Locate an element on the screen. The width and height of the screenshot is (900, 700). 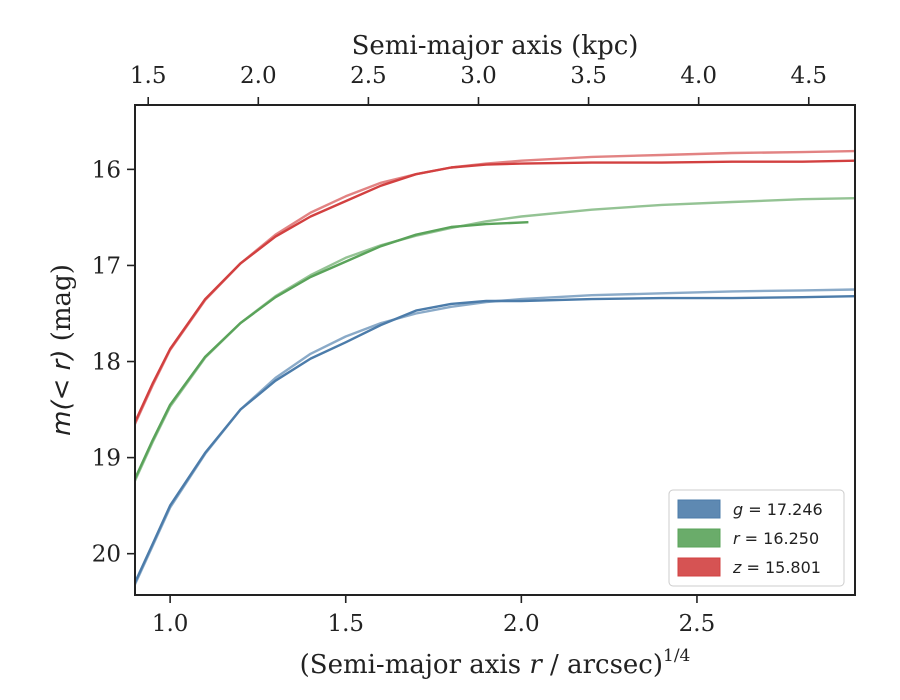
y-tick-label: 18 is located at coordinates (106, 363).